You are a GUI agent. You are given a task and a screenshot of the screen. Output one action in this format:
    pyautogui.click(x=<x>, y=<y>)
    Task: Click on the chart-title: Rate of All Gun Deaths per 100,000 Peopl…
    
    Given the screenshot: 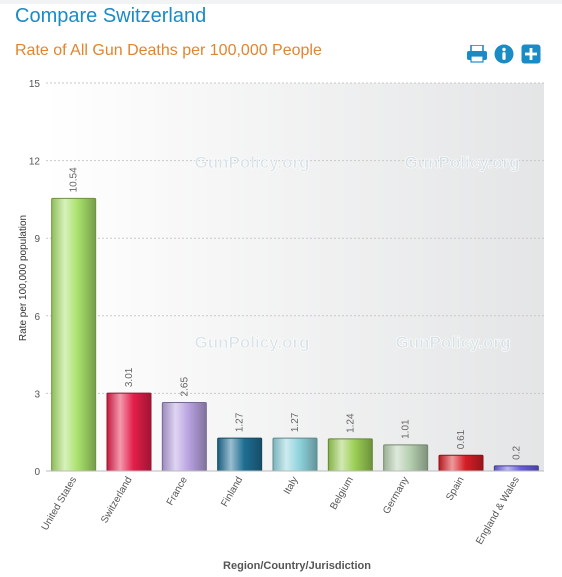 What is the action you would take?
    pyautogui.click(x=168, y=50)
    